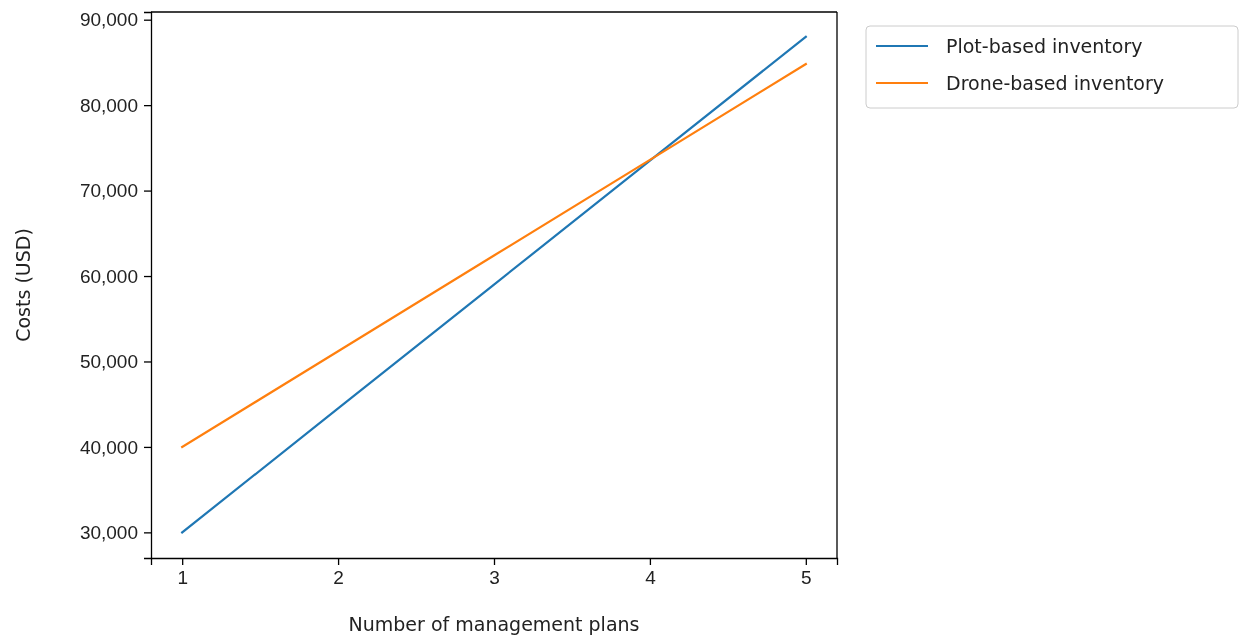 Image resolution: width=1247 pixels, height=639 pixels. What do you see at coordinates (108, 362) in the screenshot?
I see `y-tick-label: 50,000` at bounding box center [108, 362].